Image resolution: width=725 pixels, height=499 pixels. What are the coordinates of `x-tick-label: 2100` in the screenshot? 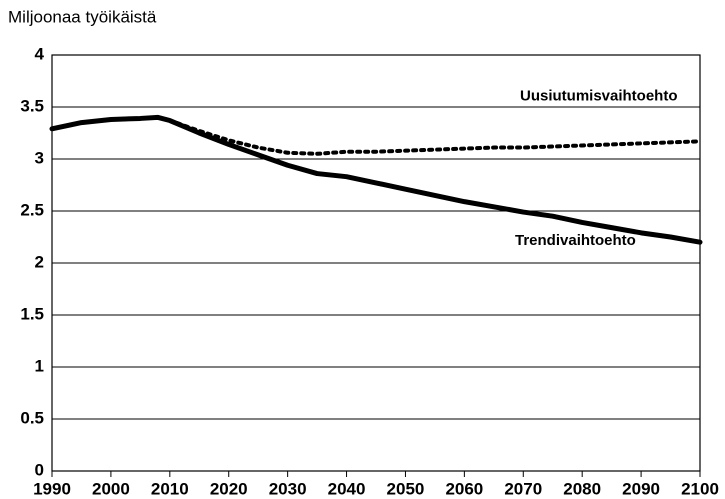 It's located at (700, 488).